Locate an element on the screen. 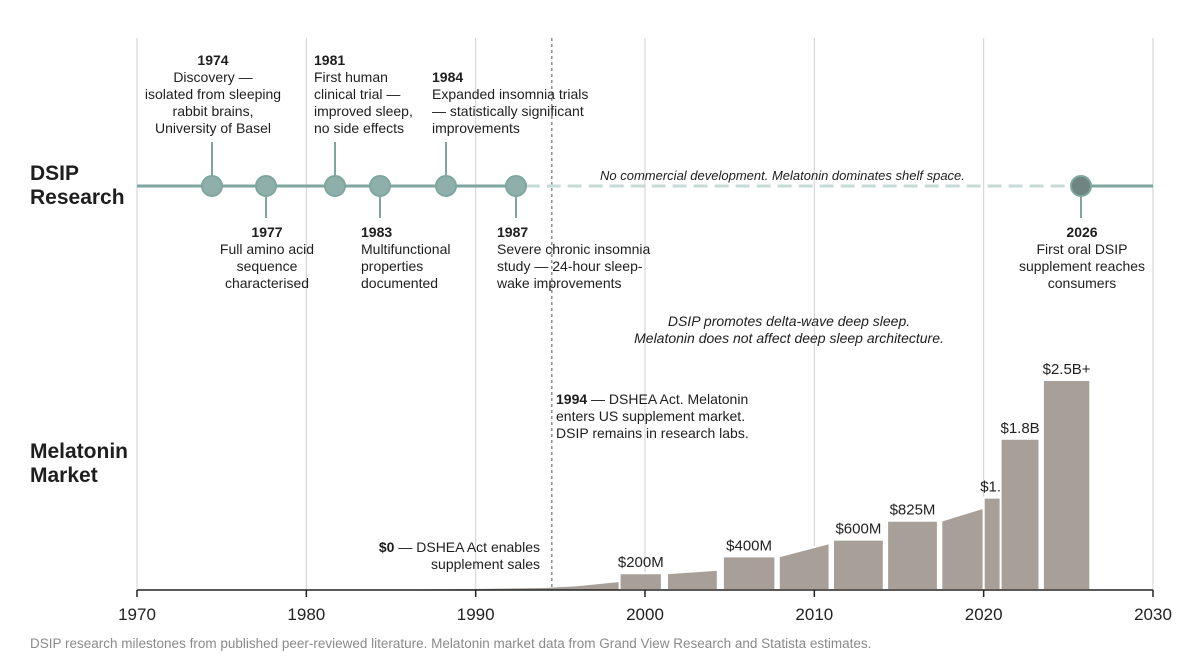  market-bar-label: $400M is located at coordinates (749, 545).